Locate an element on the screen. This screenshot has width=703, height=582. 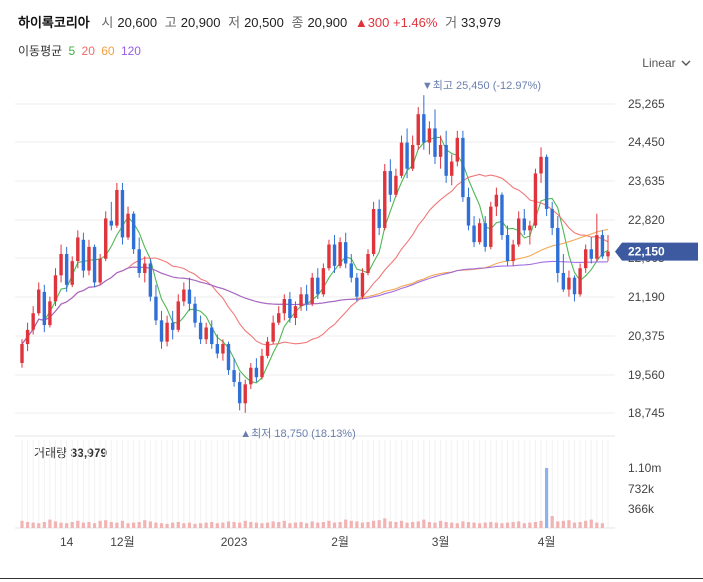
x-tick-label: 4월 is located at coordinates (547, 542).